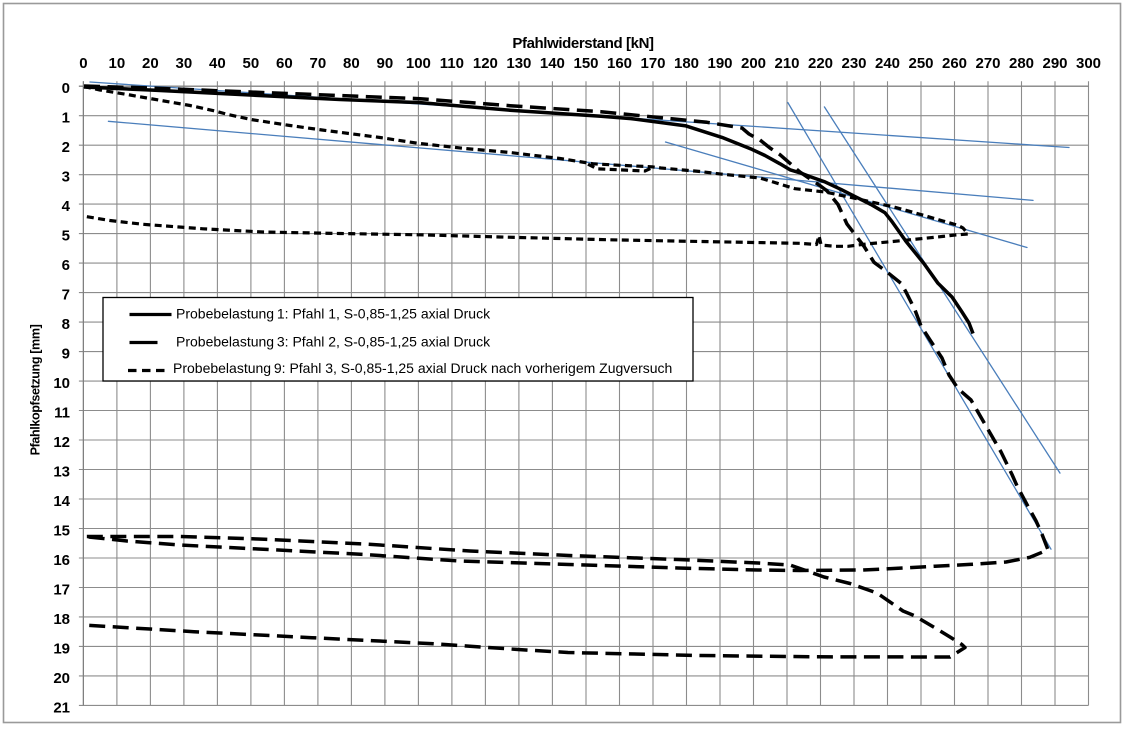 This screenshot has height=729, width=1126. Describe the element at coordinates (619, 63) in the screenshot. I see `svg-text: 160` at that location.